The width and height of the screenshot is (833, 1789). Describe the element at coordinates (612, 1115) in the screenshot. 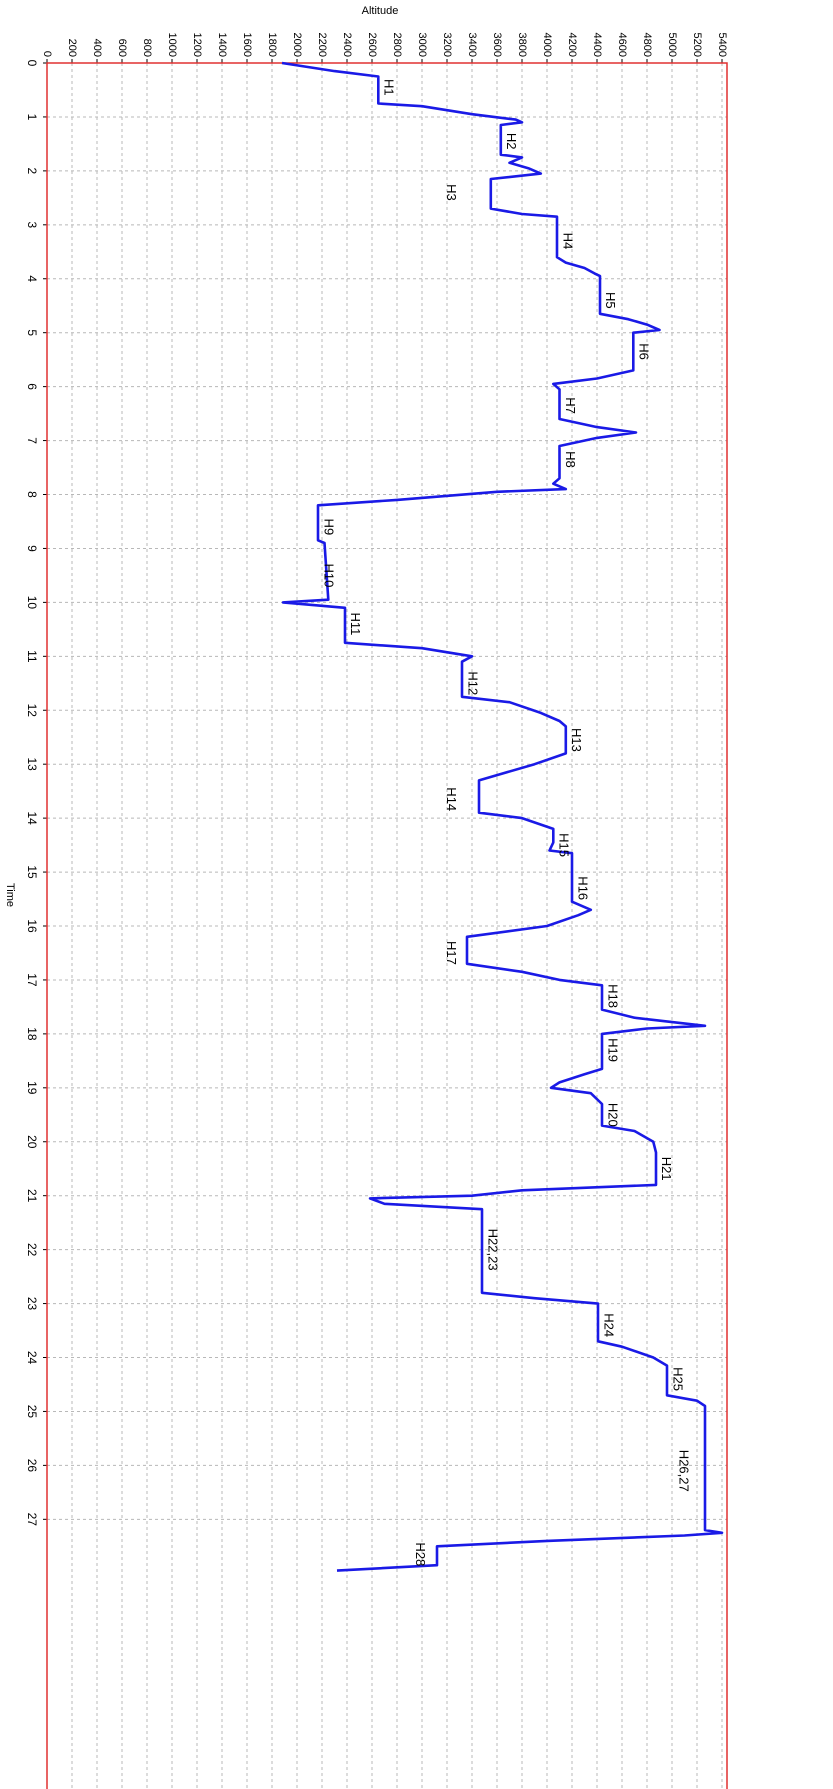

I see `annotation: H20` at that location.